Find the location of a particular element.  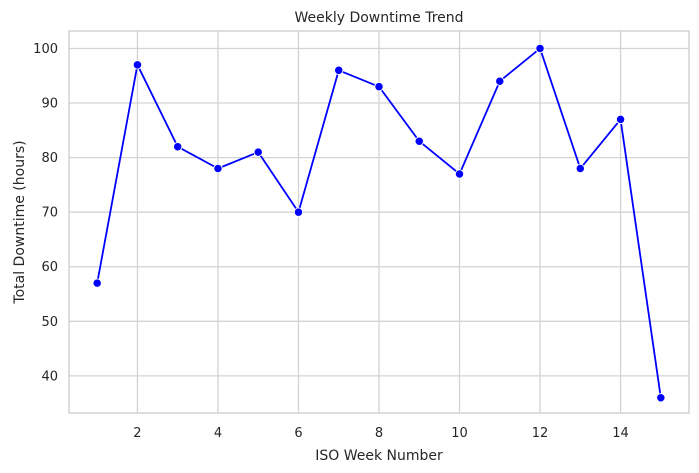

y-tick-label: 70 is located at coordinates (49, 213).